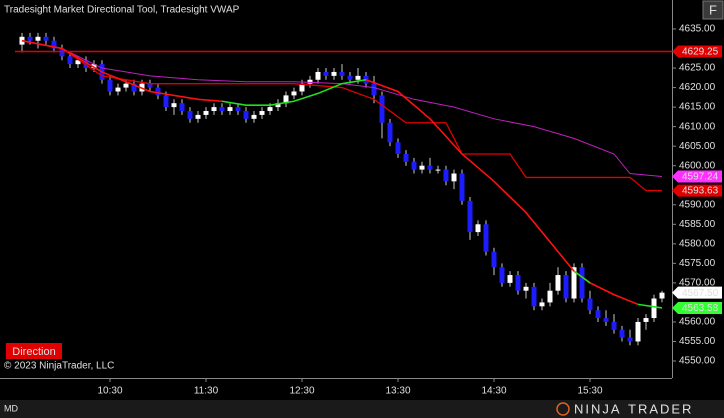 The image size is (724, 418). I want to click on y-tick-label: 4570.00, so click(697, 283).